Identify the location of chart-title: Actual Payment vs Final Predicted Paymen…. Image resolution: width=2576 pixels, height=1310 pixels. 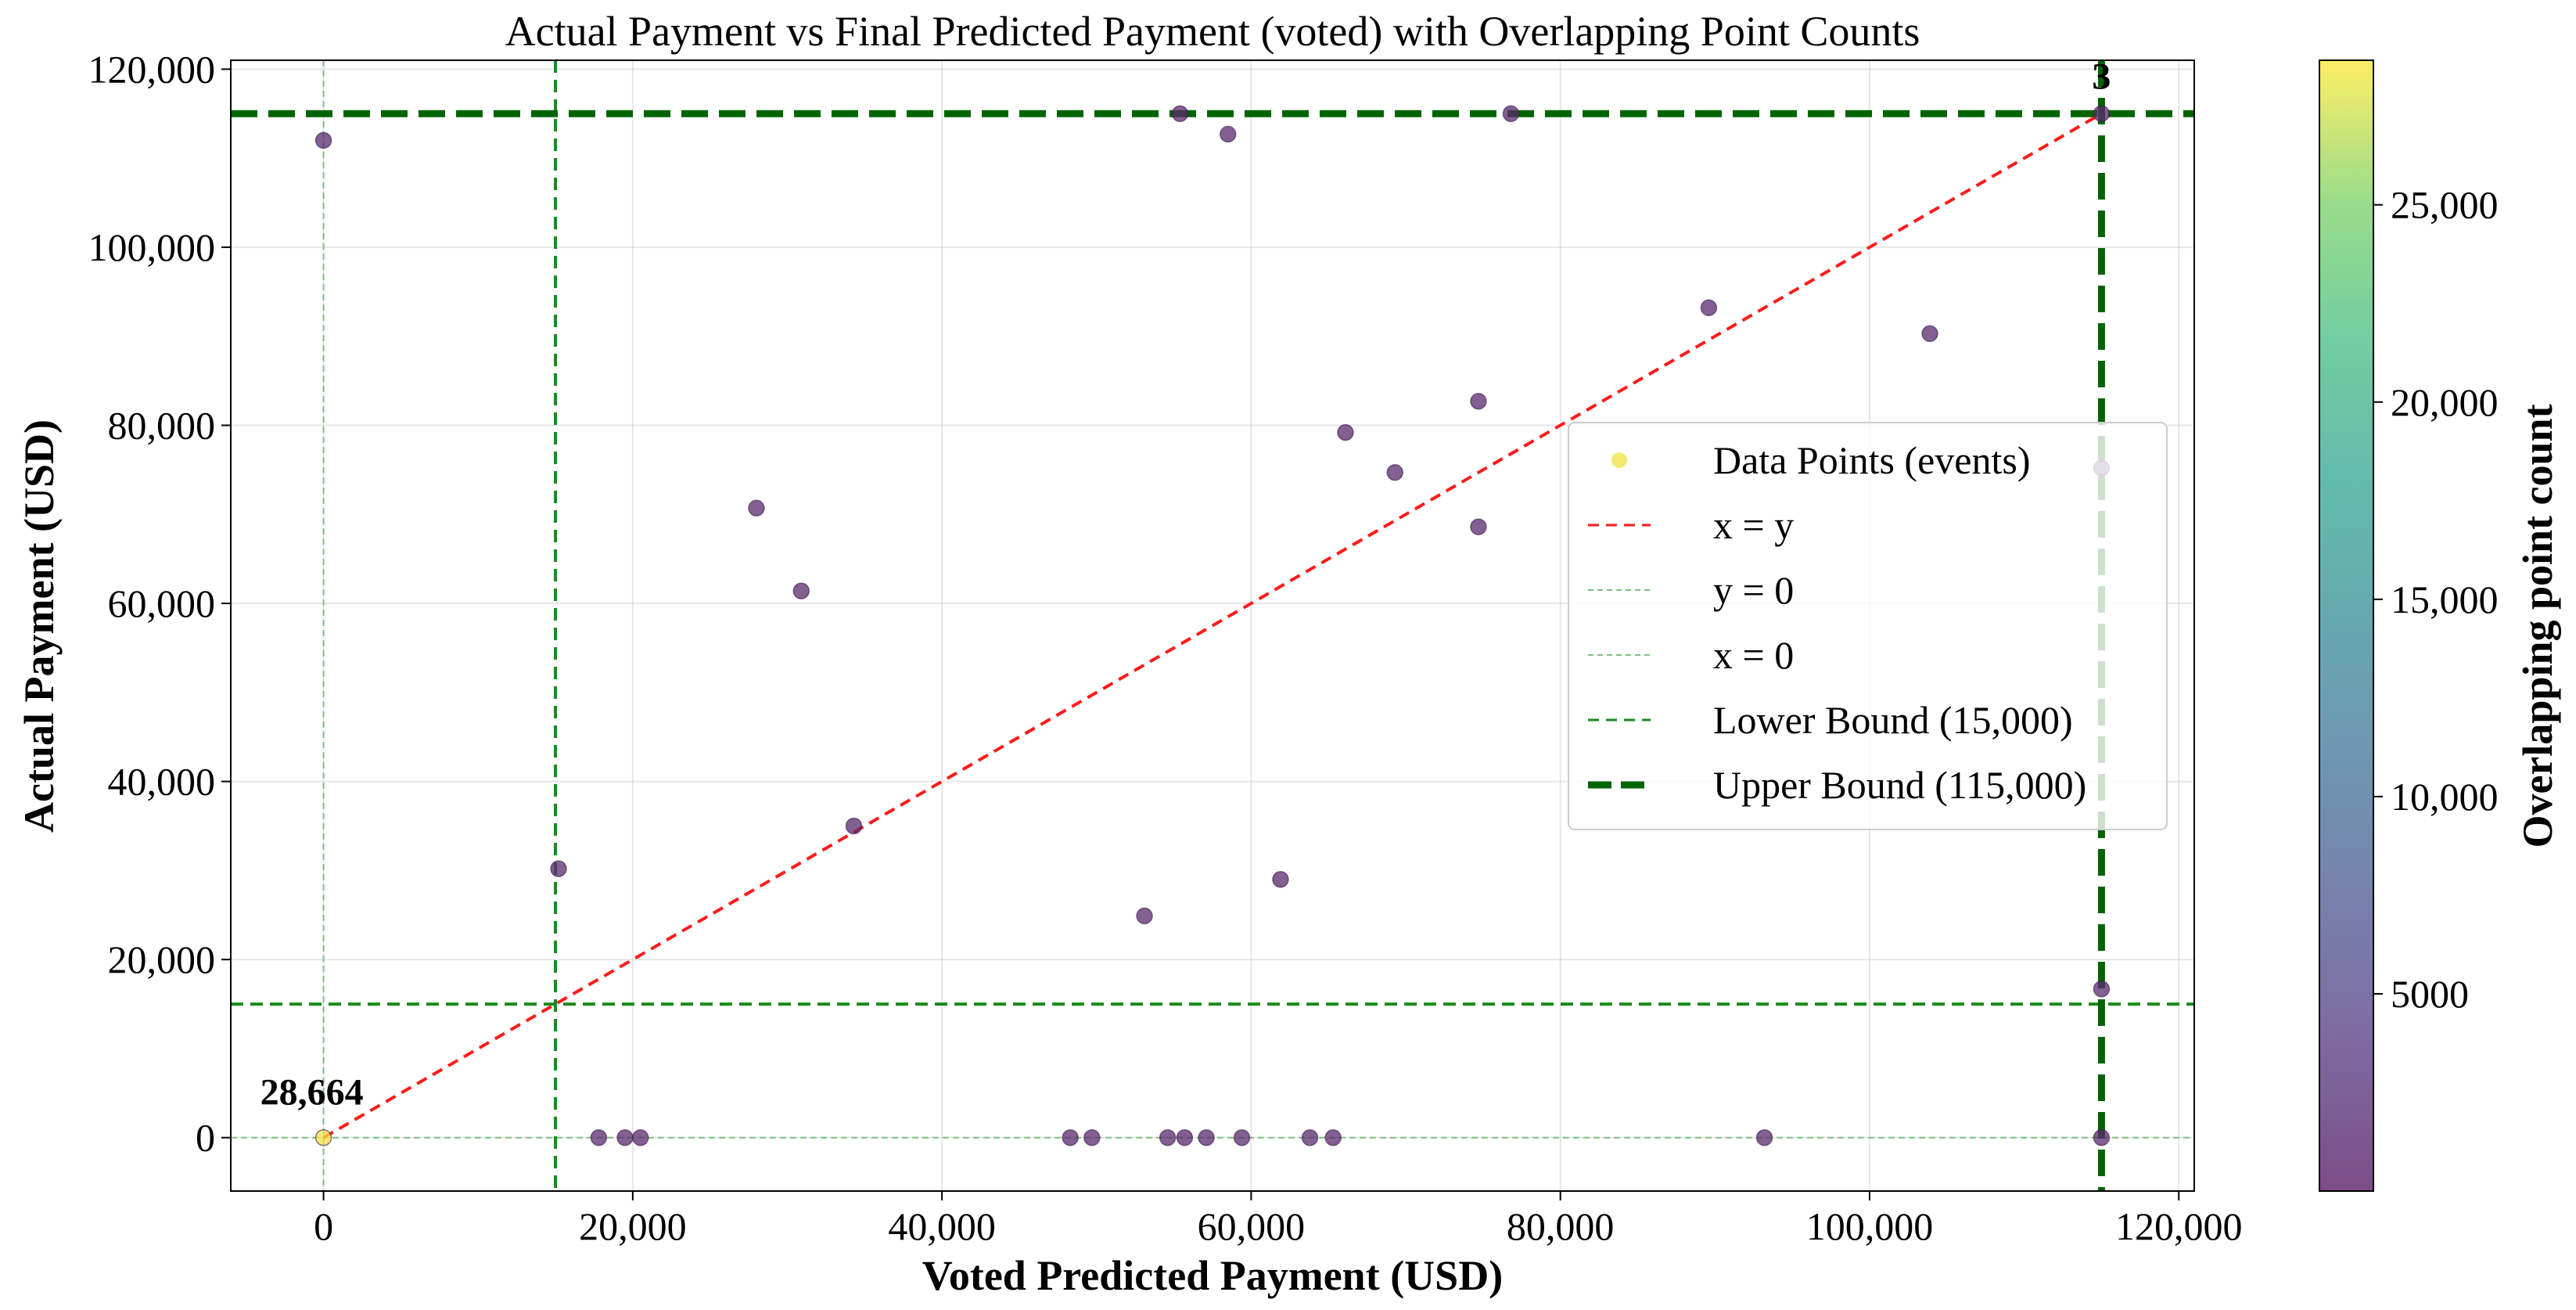
(1212, 31).